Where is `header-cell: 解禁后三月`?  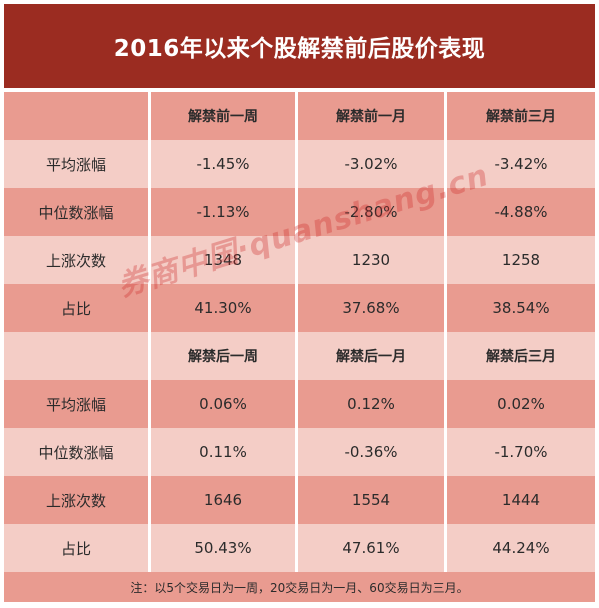
header-cell: 解禁后三月 is located at coordinates (521, 357).